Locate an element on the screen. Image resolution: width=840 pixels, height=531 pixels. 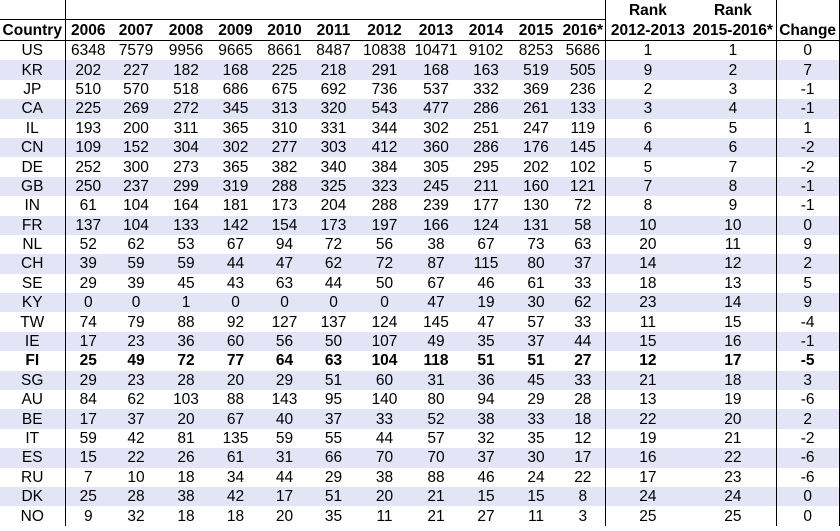
year-value-cell: 23 is located at coordinates (136, 380).